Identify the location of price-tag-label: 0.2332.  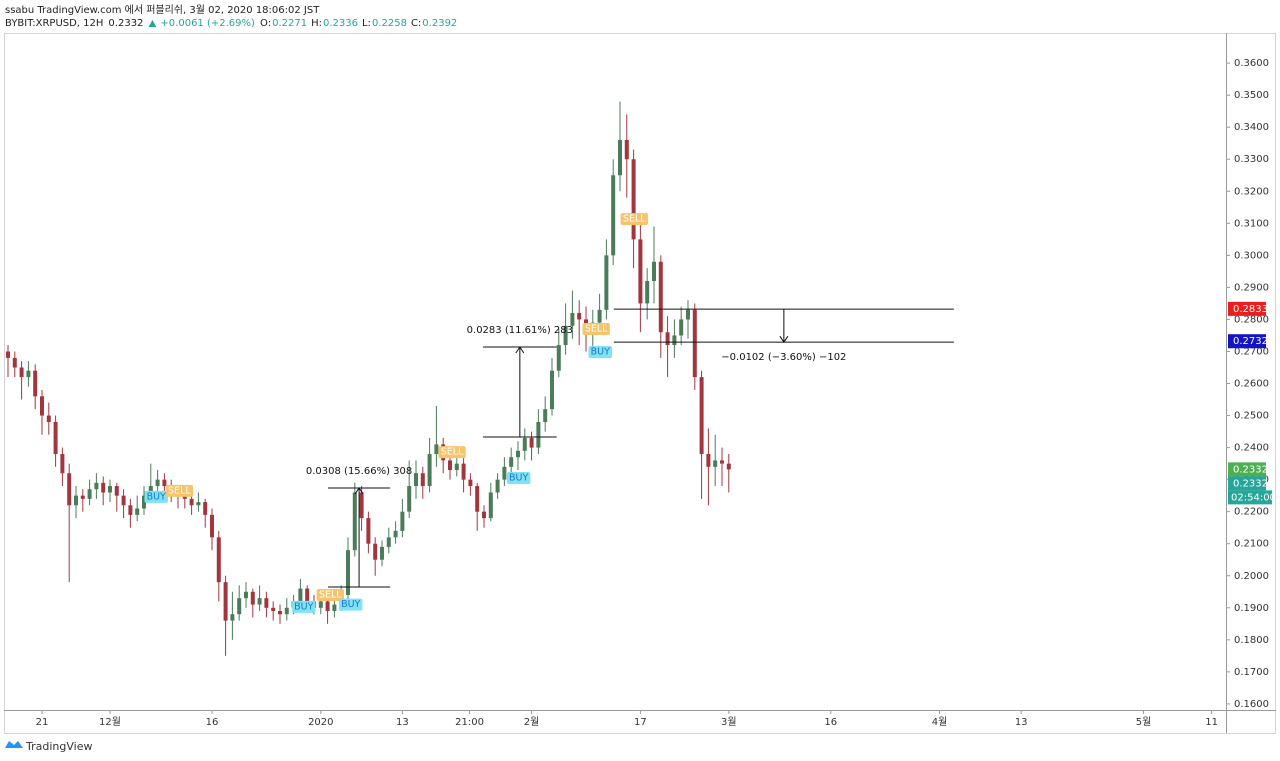
(1250, 469).